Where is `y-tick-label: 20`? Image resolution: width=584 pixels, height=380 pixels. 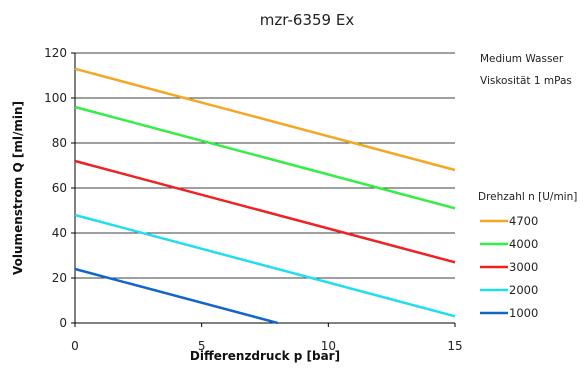 y-tick-label: 20 is located at coordinates (59, 278).